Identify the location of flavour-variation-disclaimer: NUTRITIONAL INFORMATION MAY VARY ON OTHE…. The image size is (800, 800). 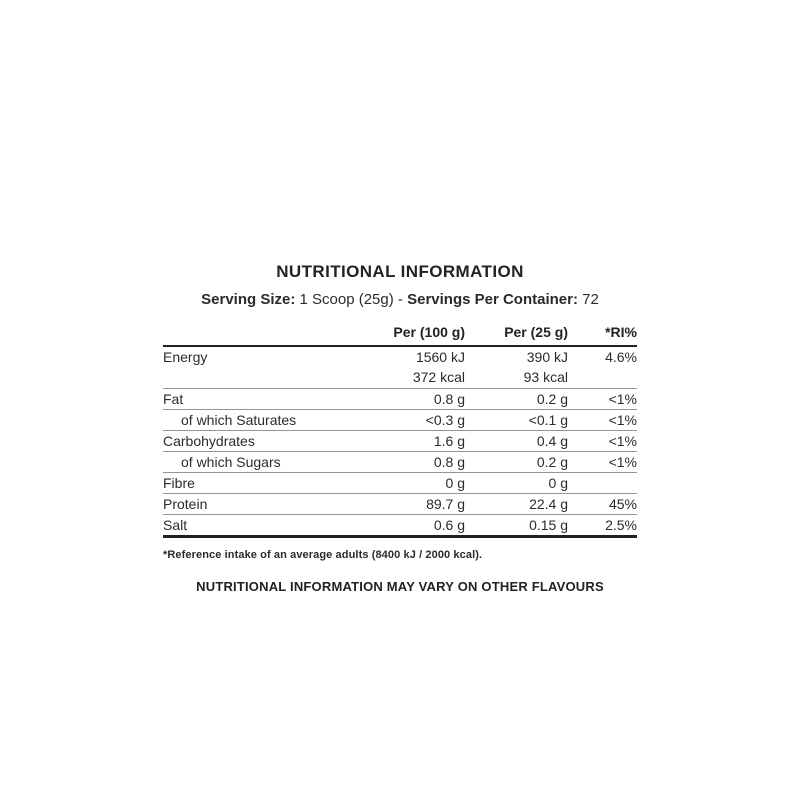
(400, 586).